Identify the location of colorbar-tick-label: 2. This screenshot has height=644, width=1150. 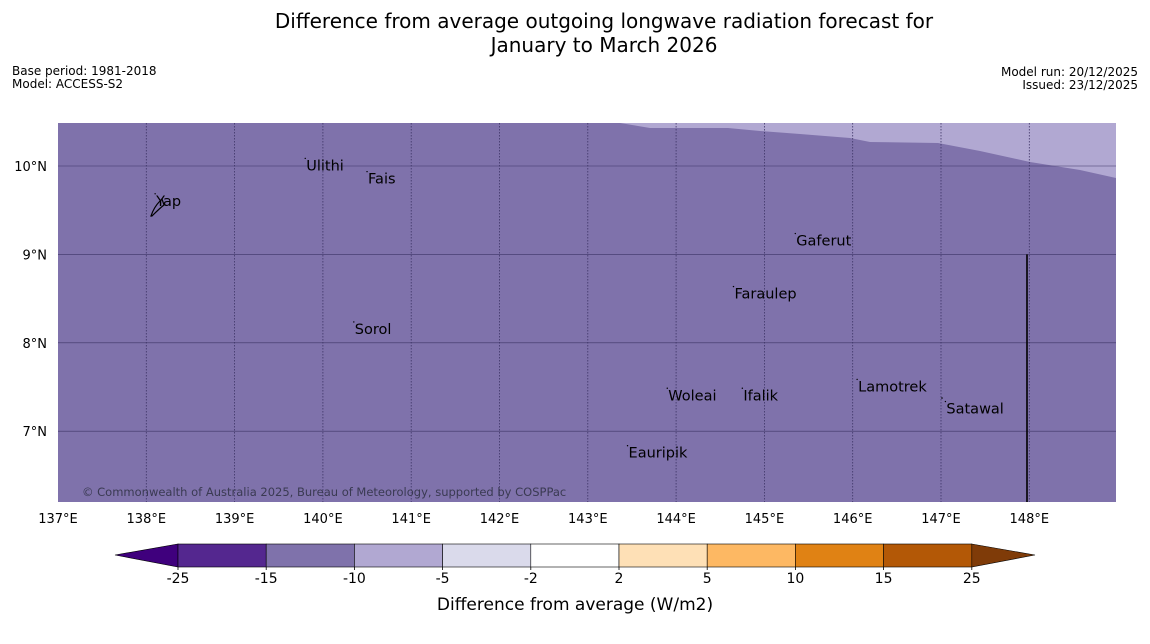
(619, 579).